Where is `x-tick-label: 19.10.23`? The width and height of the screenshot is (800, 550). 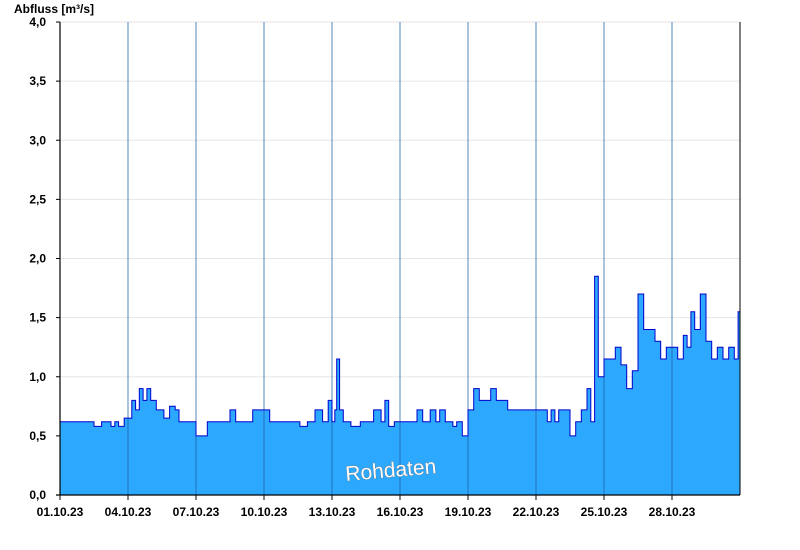
x-tick-label: 19.10.23 is located at coordinates (468, 512).